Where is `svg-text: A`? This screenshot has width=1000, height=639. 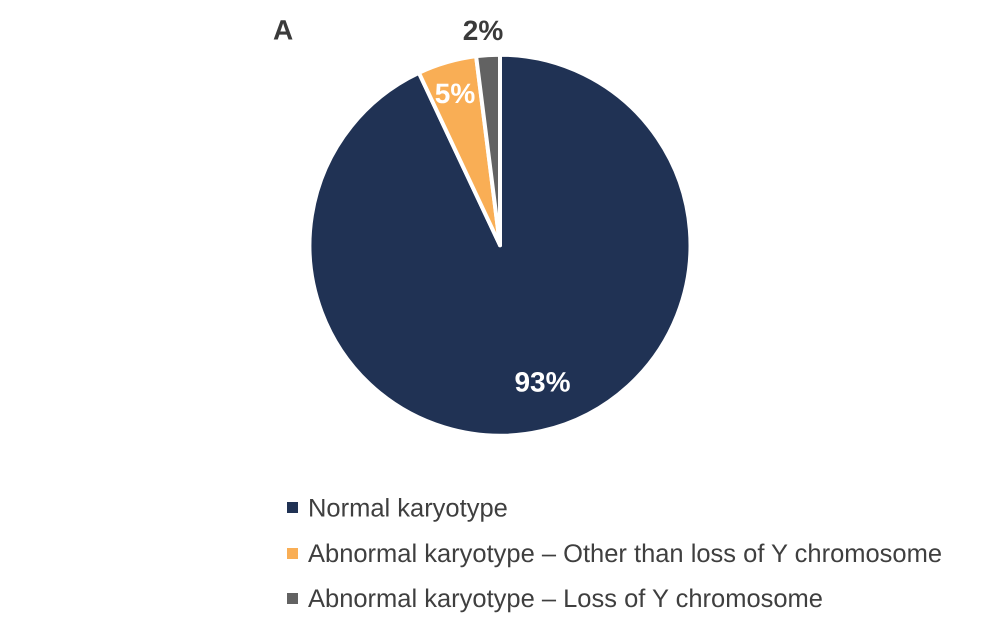 svg-text: A is located at coordinates (283, 30).